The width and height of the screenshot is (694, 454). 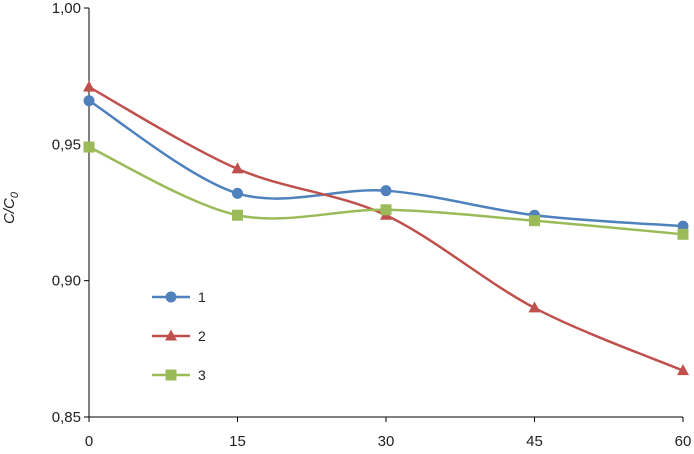 I want to click on y-tick-label: 0,90, so click(x=66, y=281).